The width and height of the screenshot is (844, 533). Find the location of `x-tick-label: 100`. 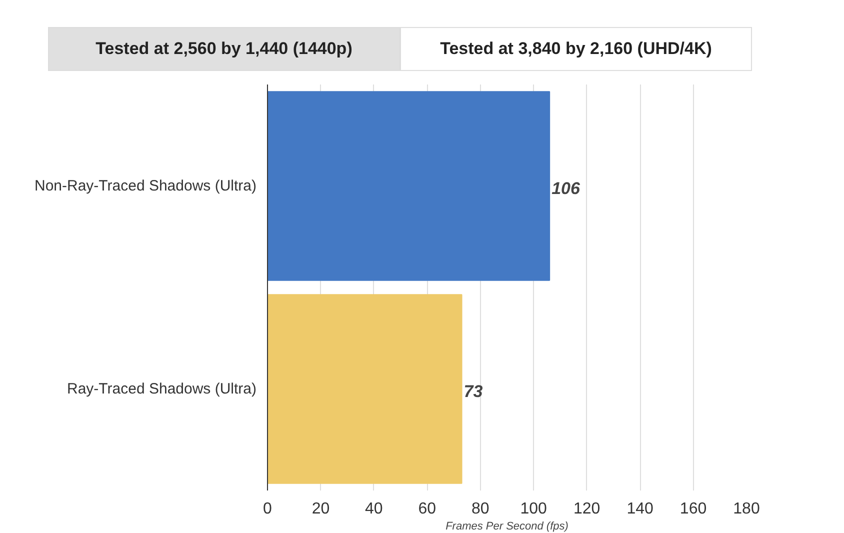

x-tick-label: 100 is located at coordinates (534, 509).